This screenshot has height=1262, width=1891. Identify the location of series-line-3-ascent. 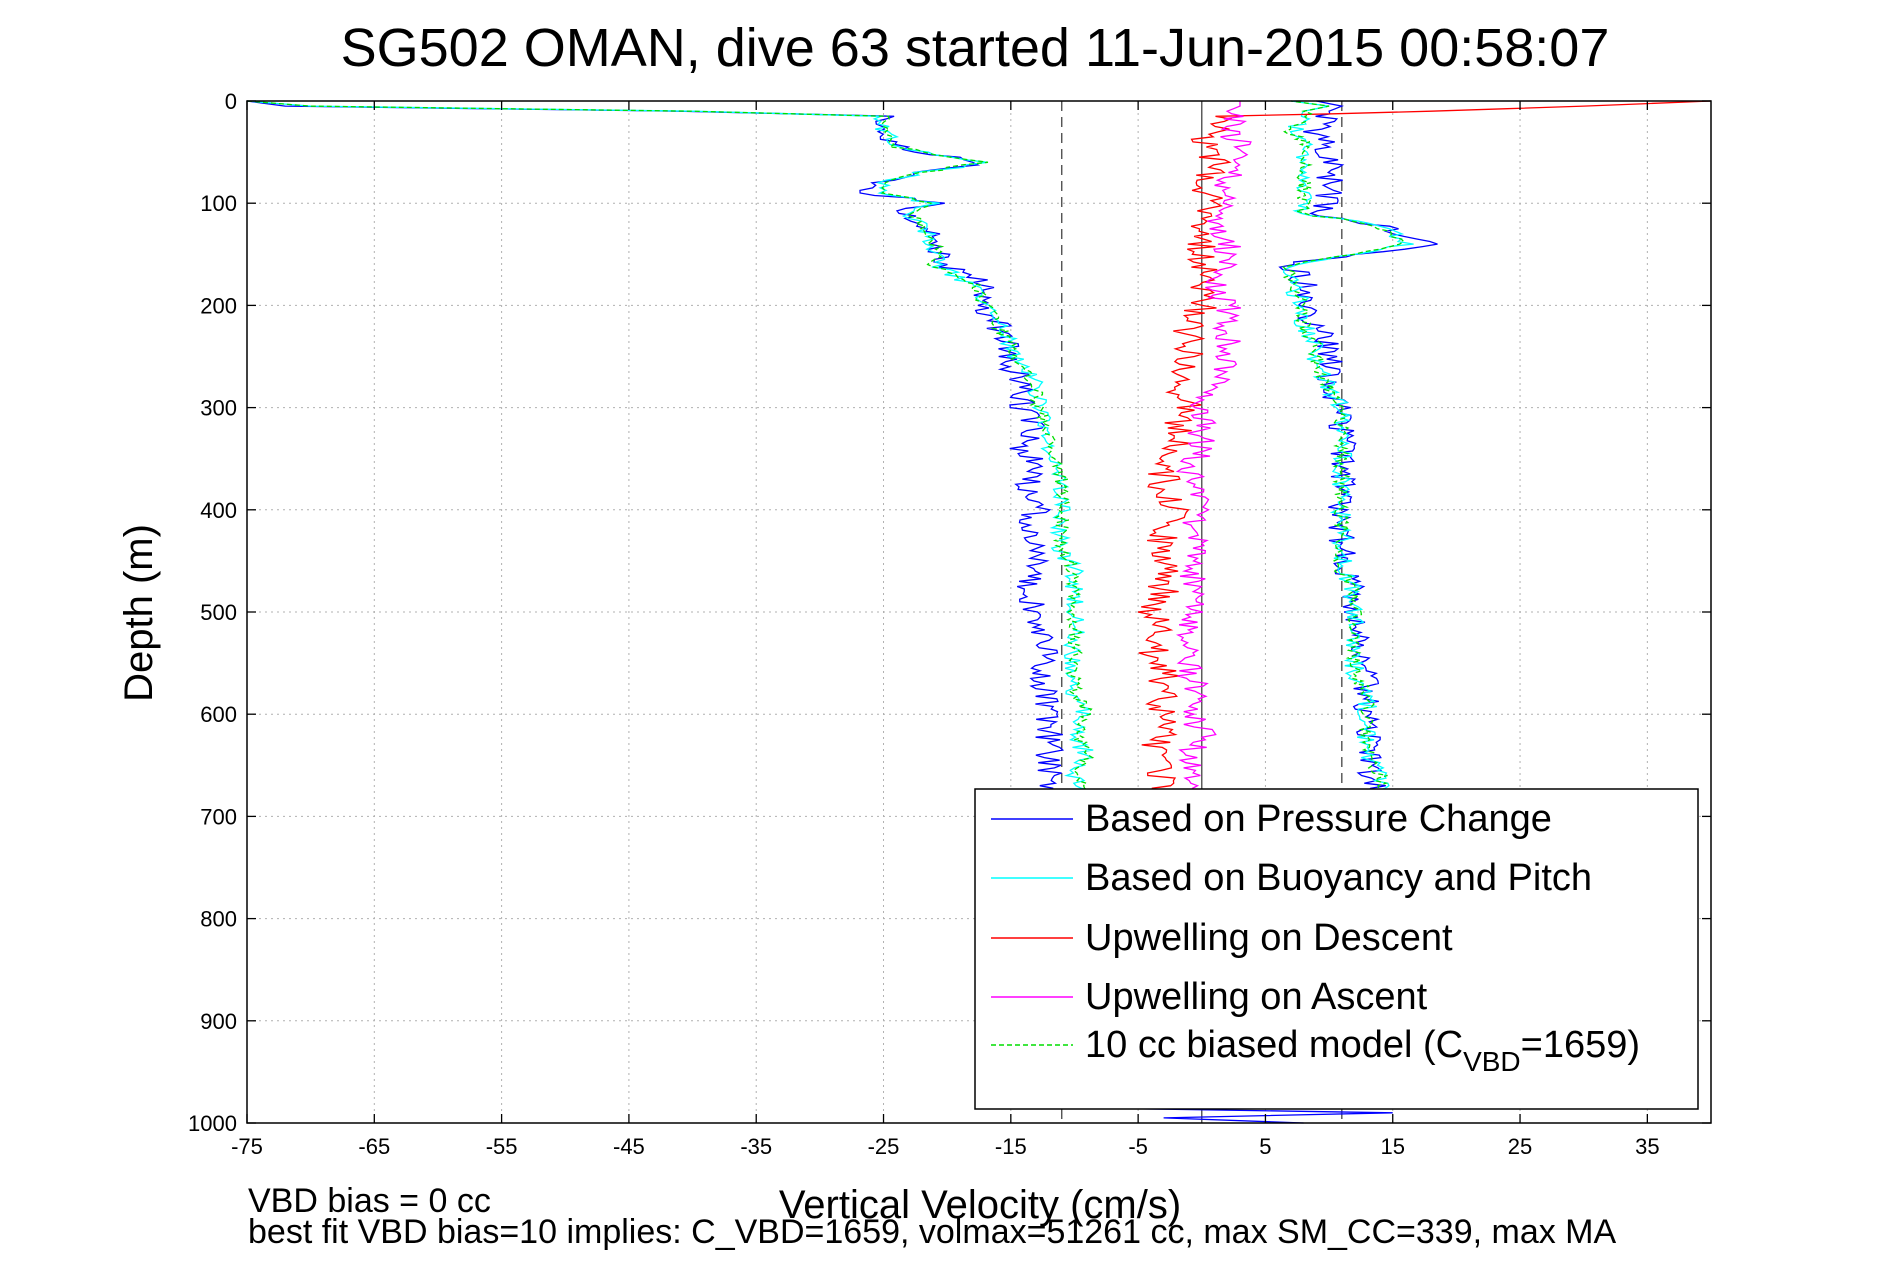
(1213, 449).